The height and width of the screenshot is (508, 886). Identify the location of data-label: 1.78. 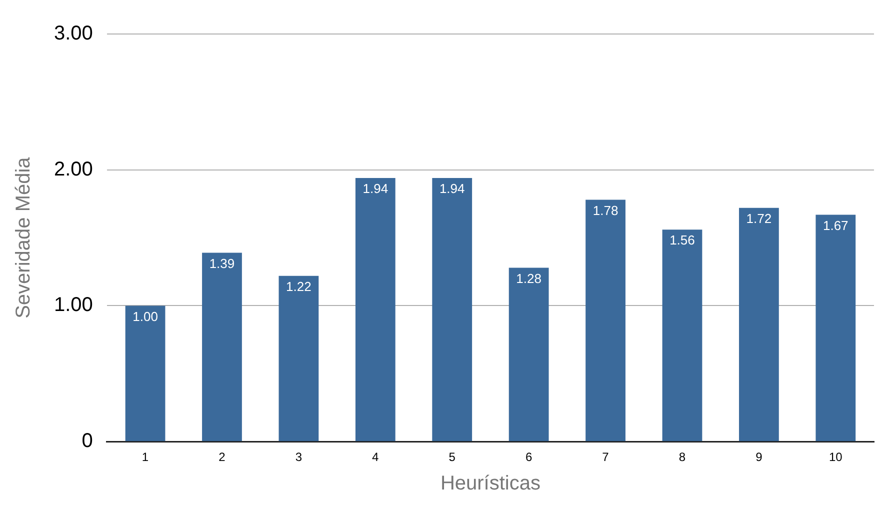
(605, 210).